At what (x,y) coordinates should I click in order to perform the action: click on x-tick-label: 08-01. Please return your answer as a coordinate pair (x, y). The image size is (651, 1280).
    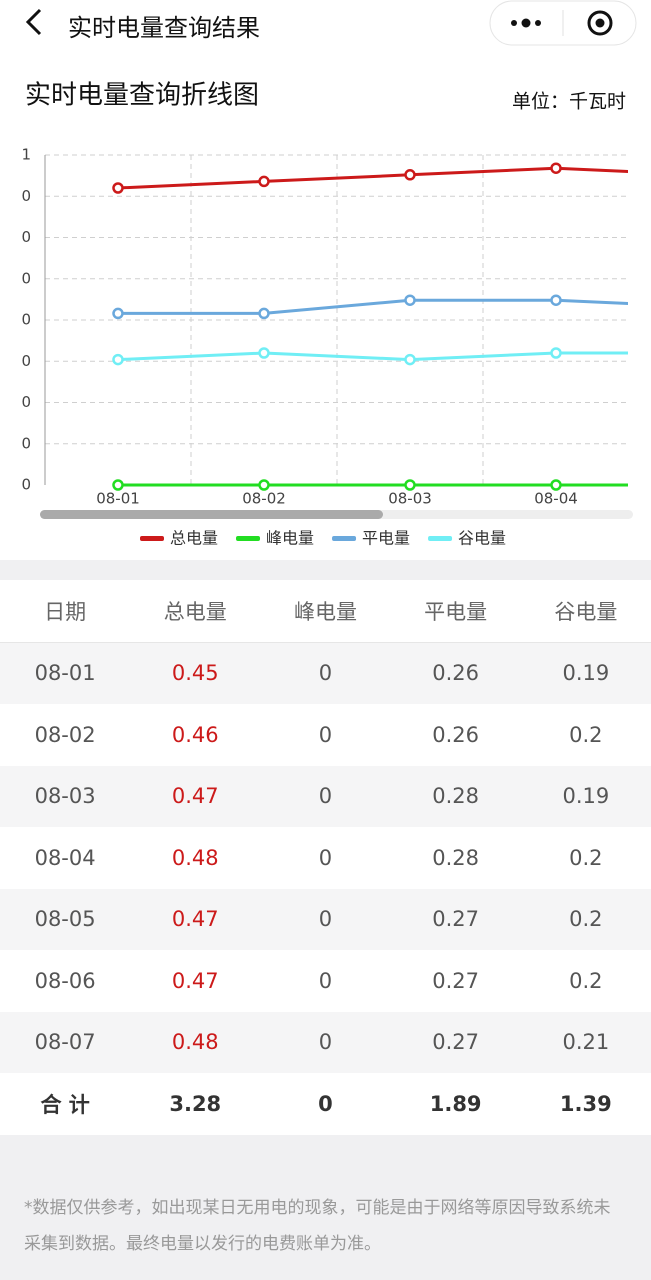
    Looking at the image, I should click on (118, 499).